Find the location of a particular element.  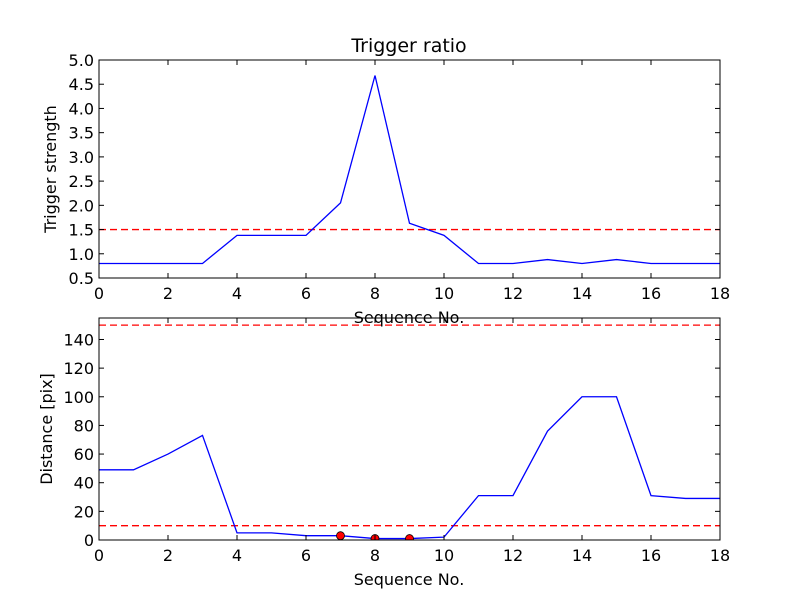

y-tick-label: 0 is located at coordinates (89, 540).